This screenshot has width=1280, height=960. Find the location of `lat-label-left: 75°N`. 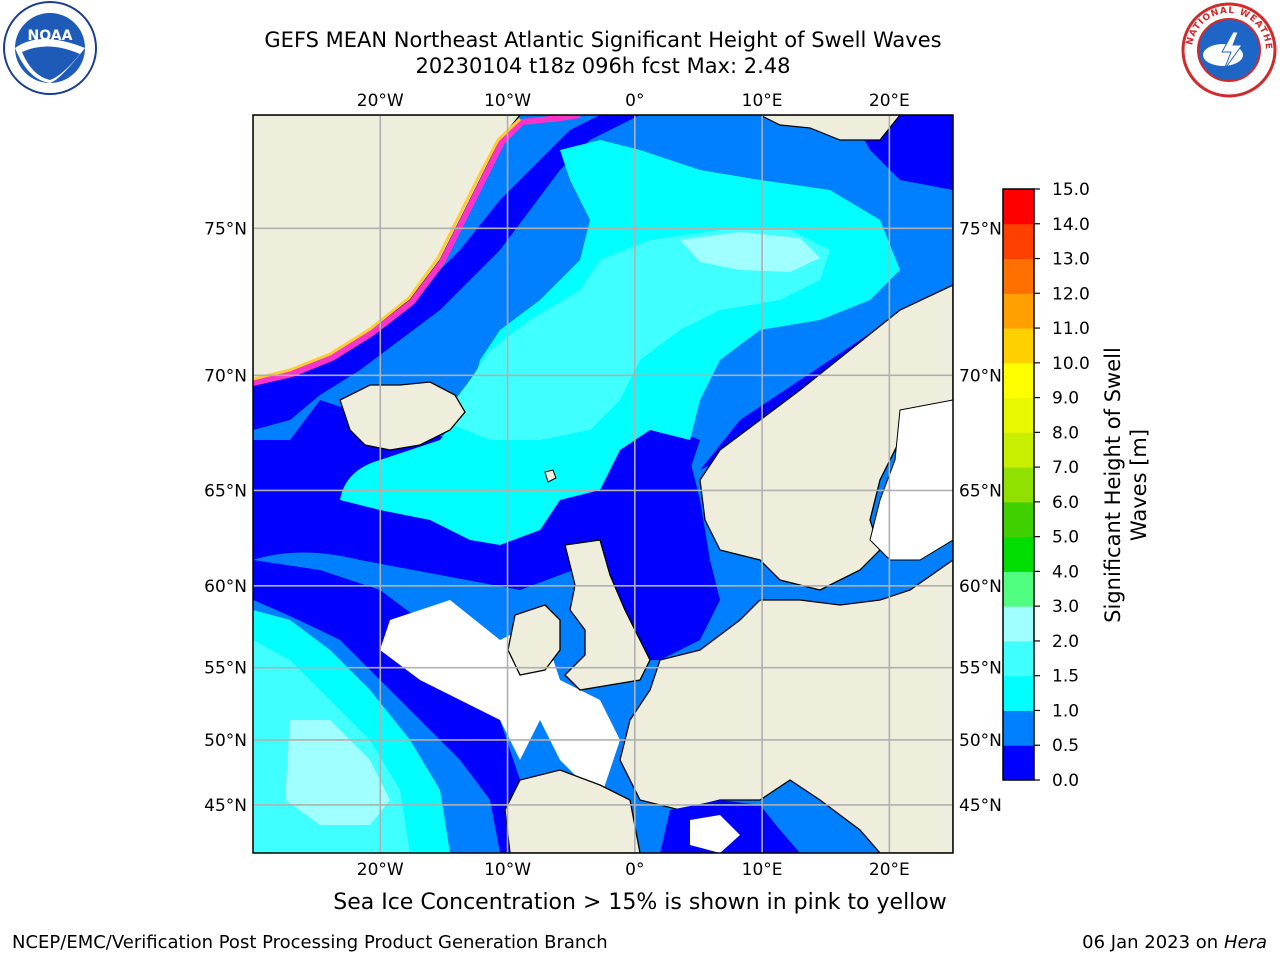

lat-label-left: 75°N is located at coordinates (225, 229).